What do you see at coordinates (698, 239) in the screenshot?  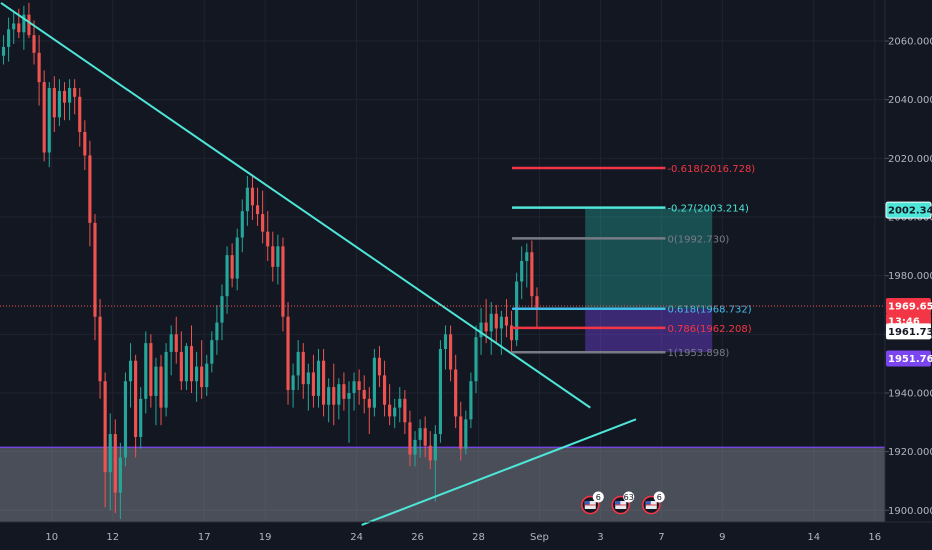 I see `fib-level-label: 0(1992.730)` at bounding box center [698, 239].